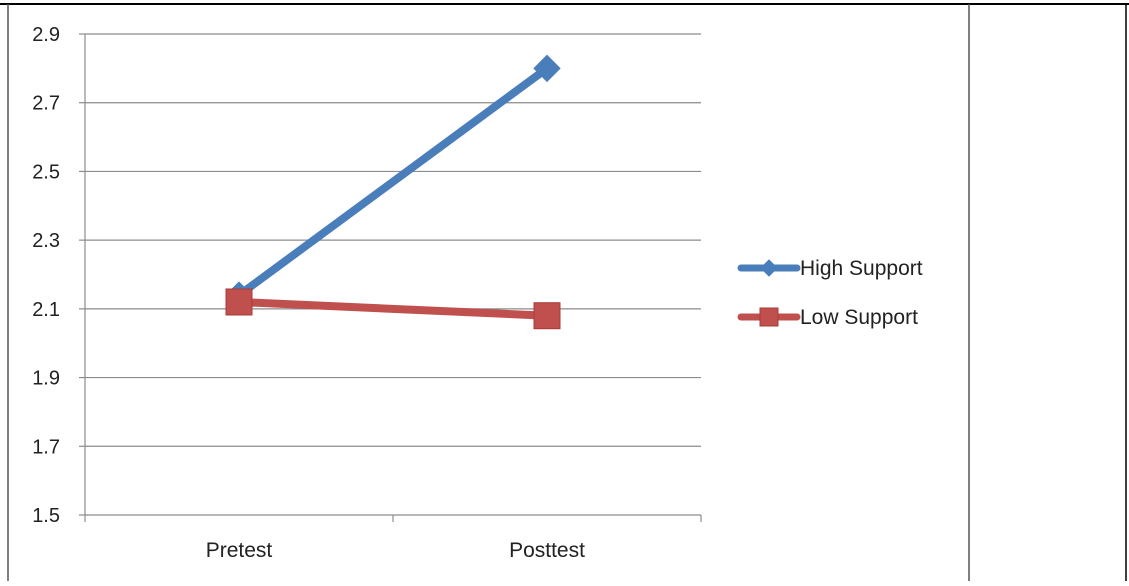  Describe the element at coordinates (46, 241) in the screenshot. I see `y-tick-label: 2.3` at that location.